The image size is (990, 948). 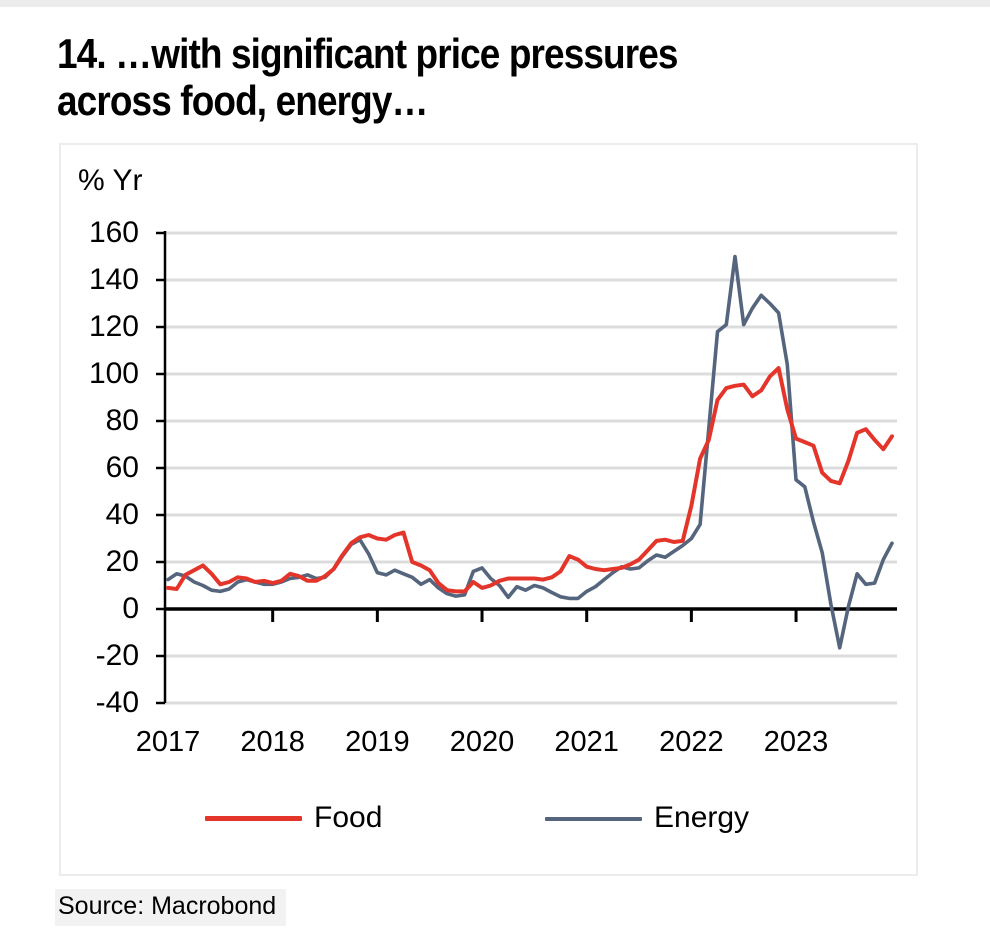 What do you see at coordinates (171, 907) in the screenshot?
I see `source-text: Source: Macrobond` at bounding box center [171, 907].